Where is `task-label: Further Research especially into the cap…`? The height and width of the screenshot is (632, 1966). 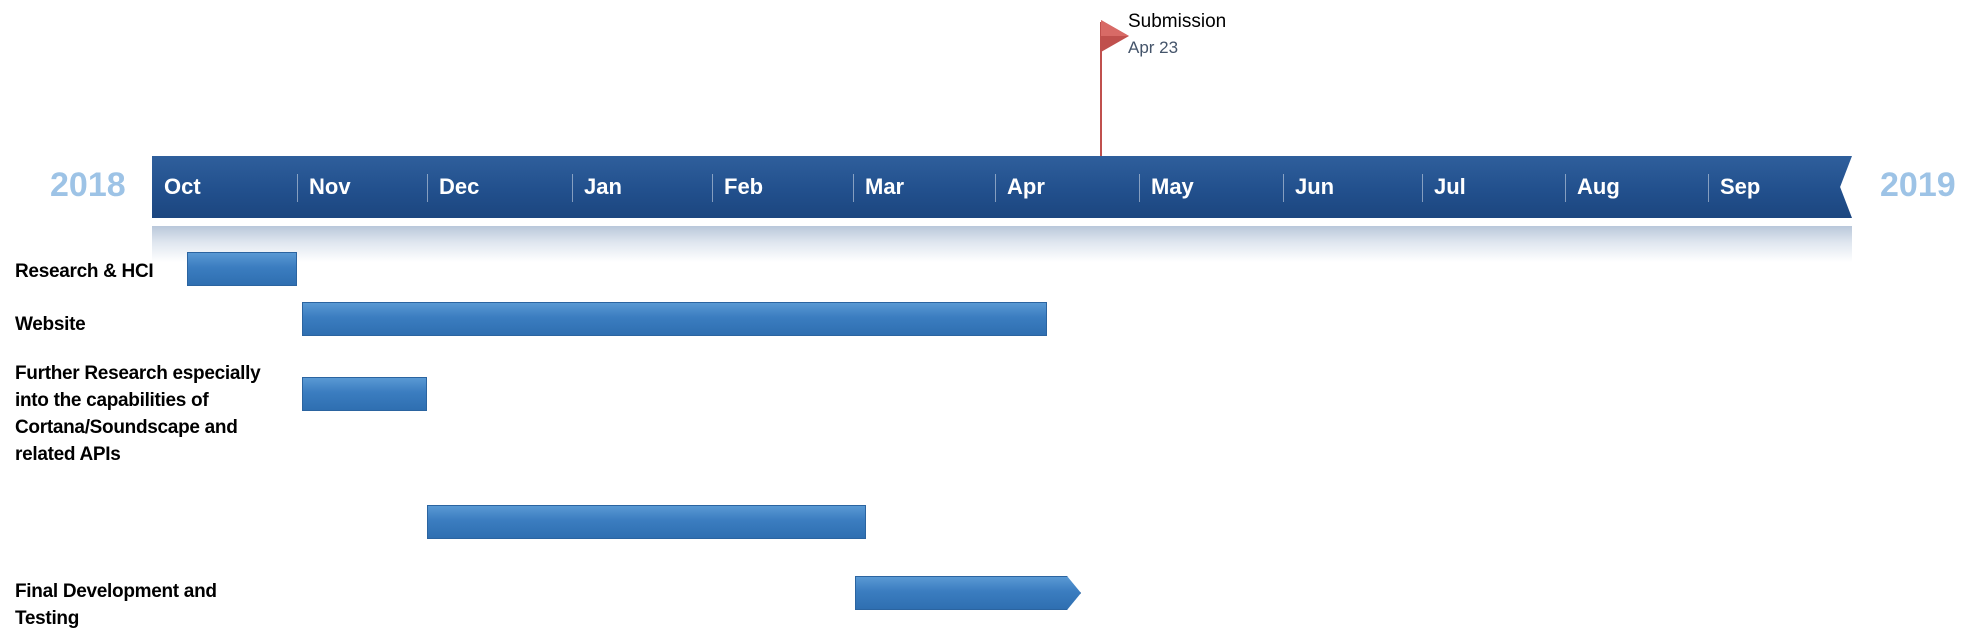 task-label: Further Research especially into the cap… is located at coordinates (138, 414).